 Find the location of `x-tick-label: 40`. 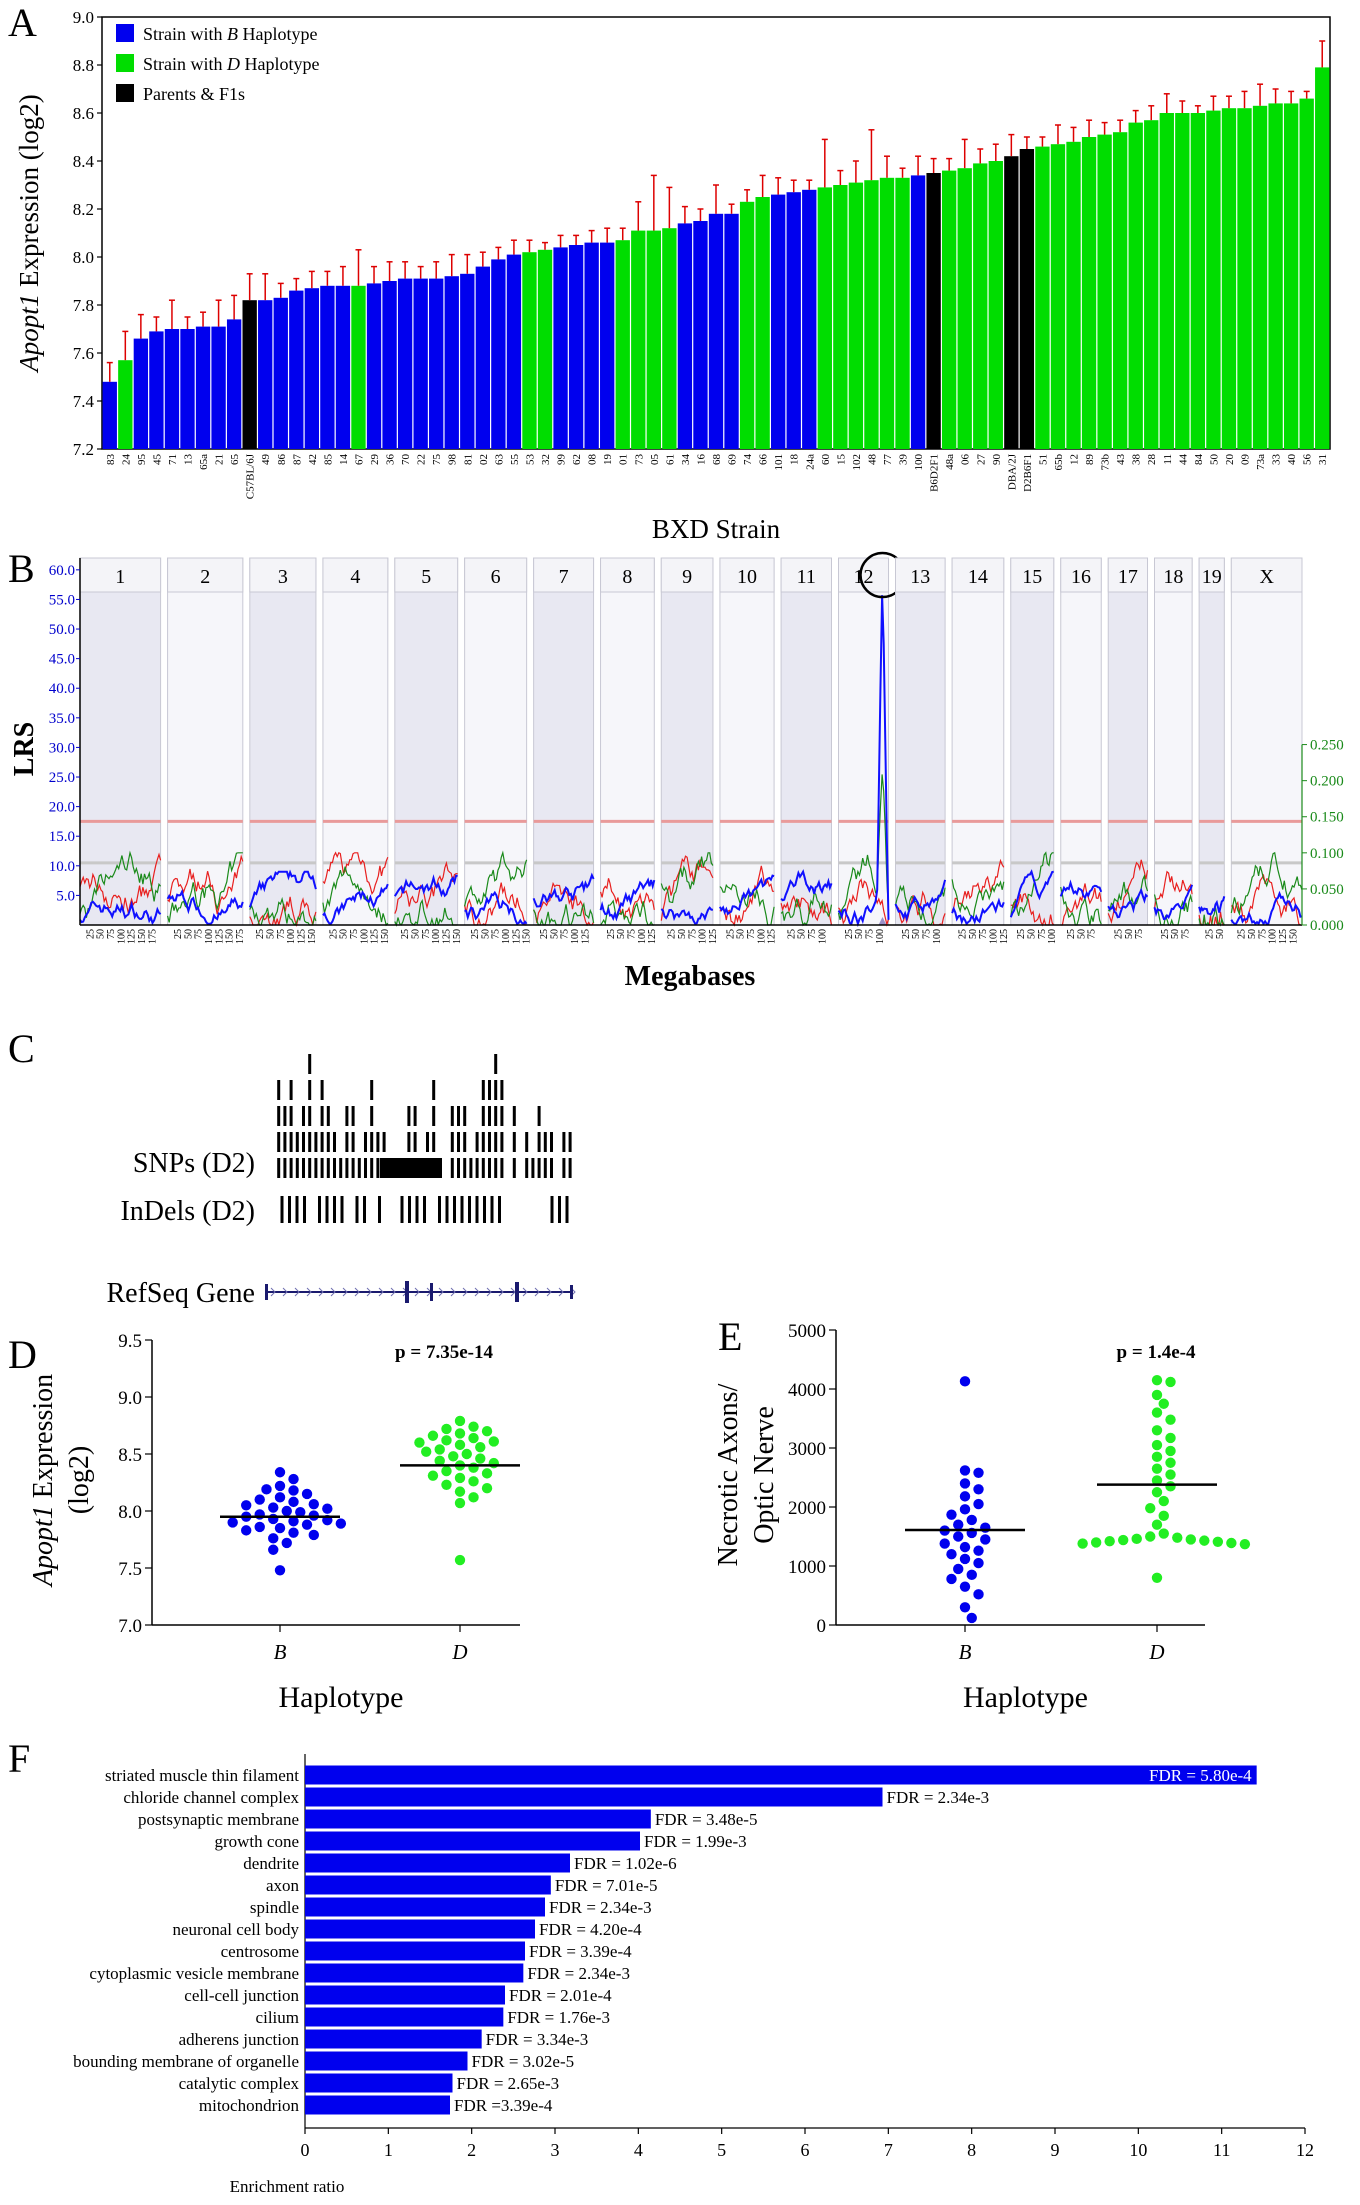

x-tick-label: 40 is located at coordinates (1292, 460).